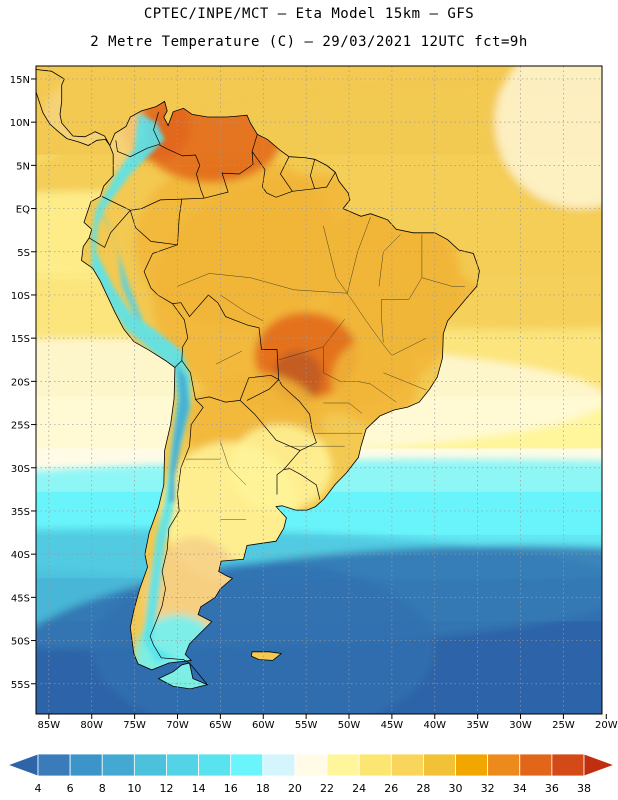 The image size is (618, 800). What do you see at coordinates (20, 296) in the screenshot?
I see `lat-label: 10S` at bounding box center [20, 296].